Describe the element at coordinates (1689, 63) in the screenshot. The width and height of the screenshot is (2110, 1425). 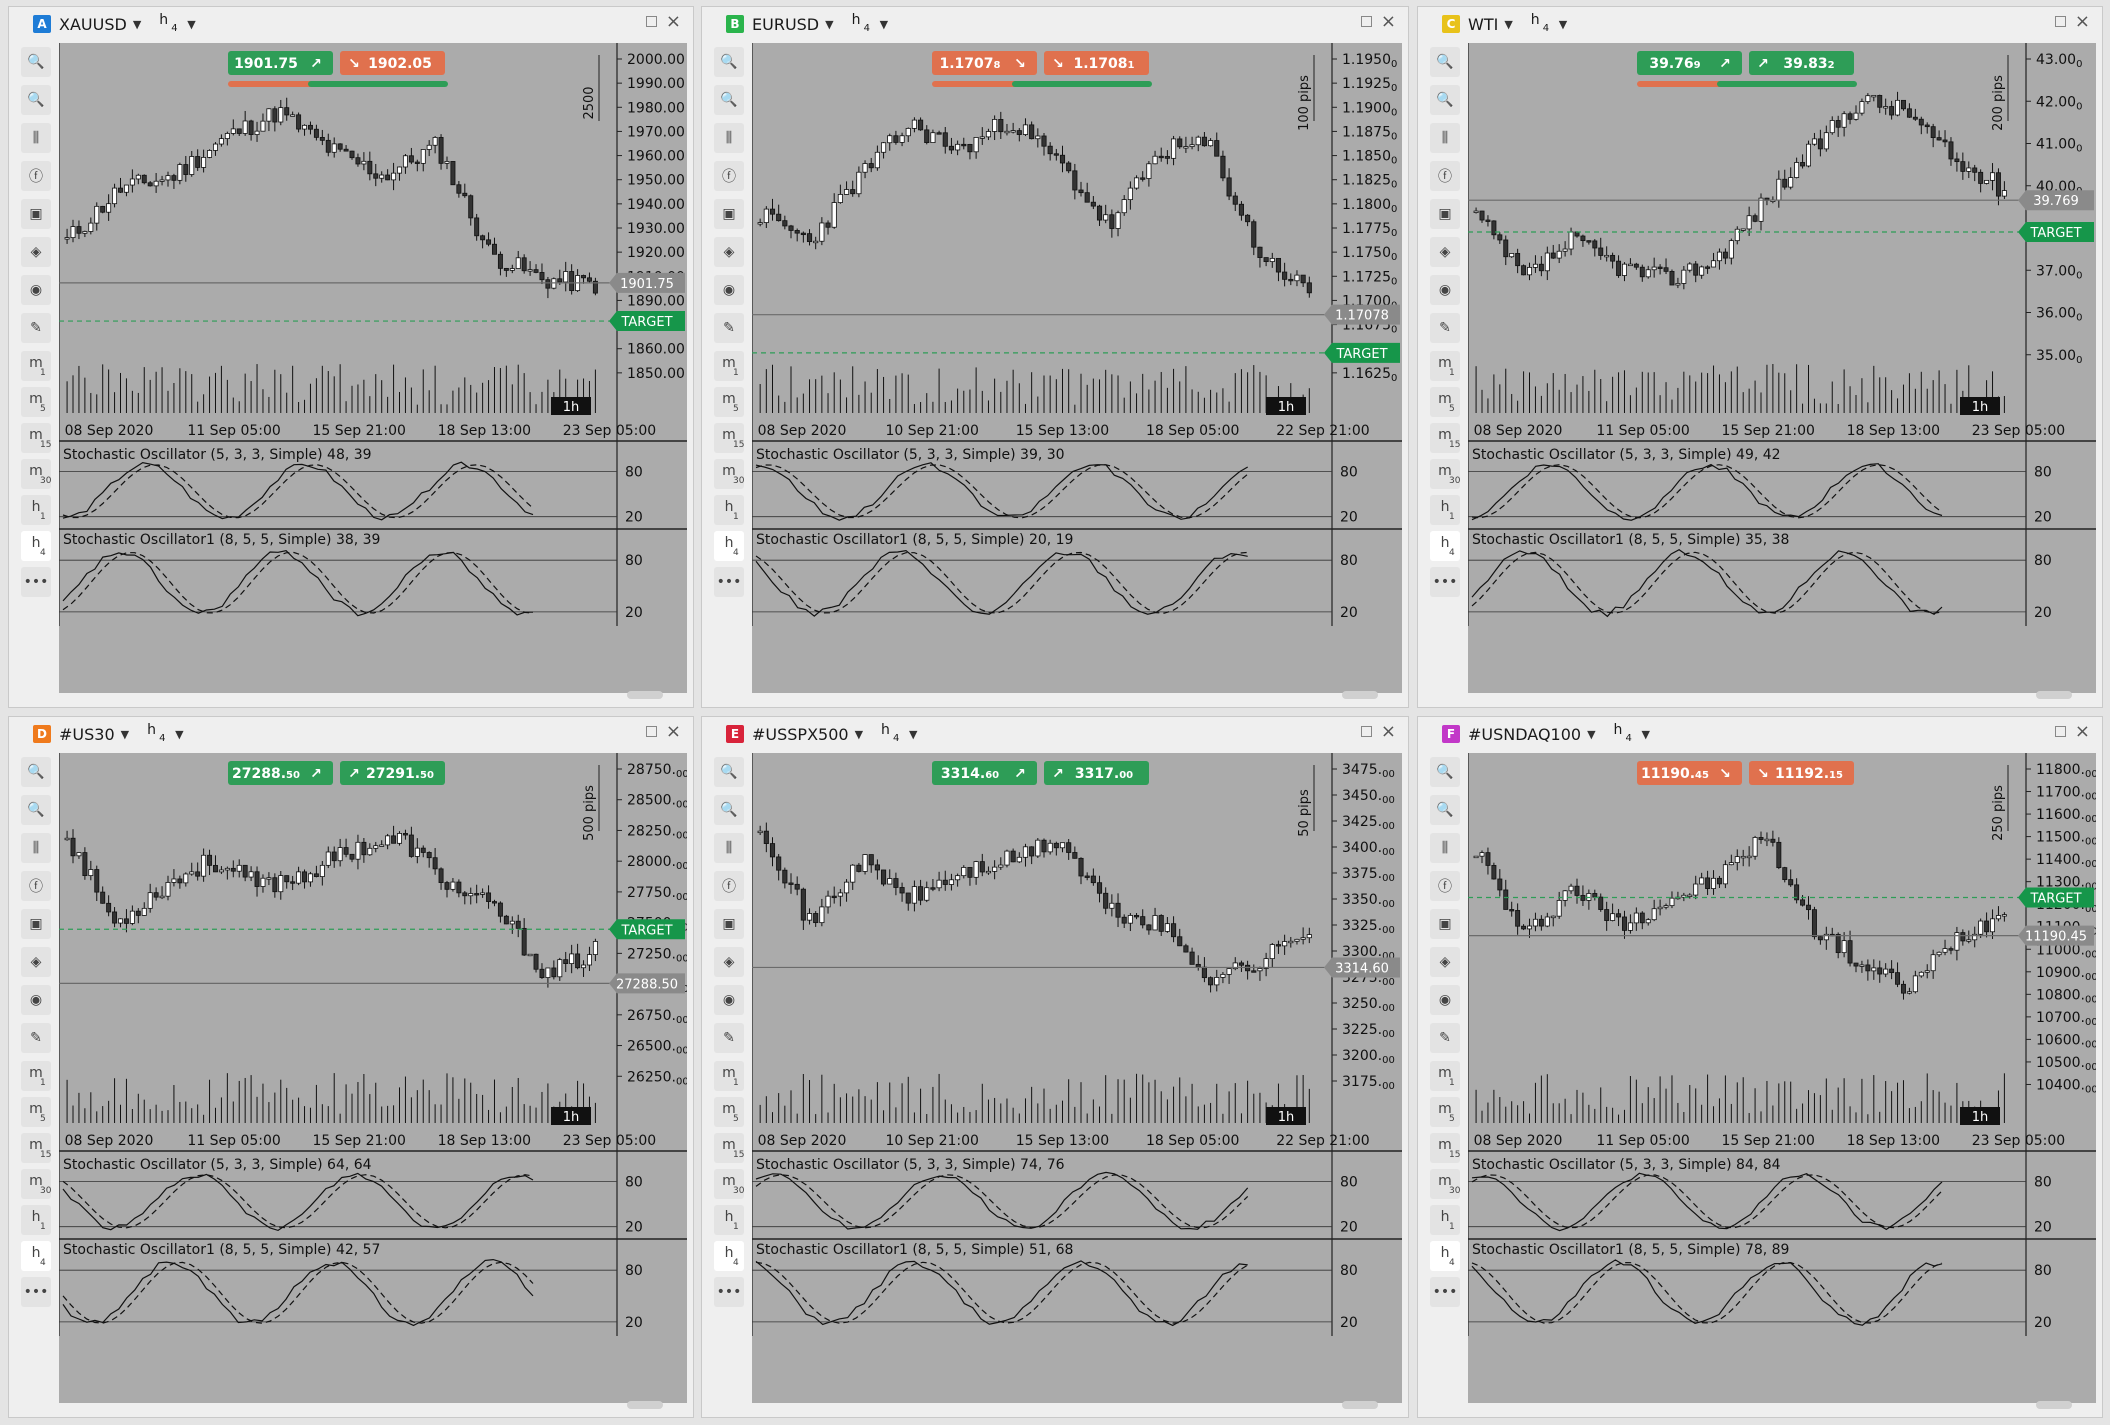
I see `bid-price-button: 39.769 ↗` at that location.